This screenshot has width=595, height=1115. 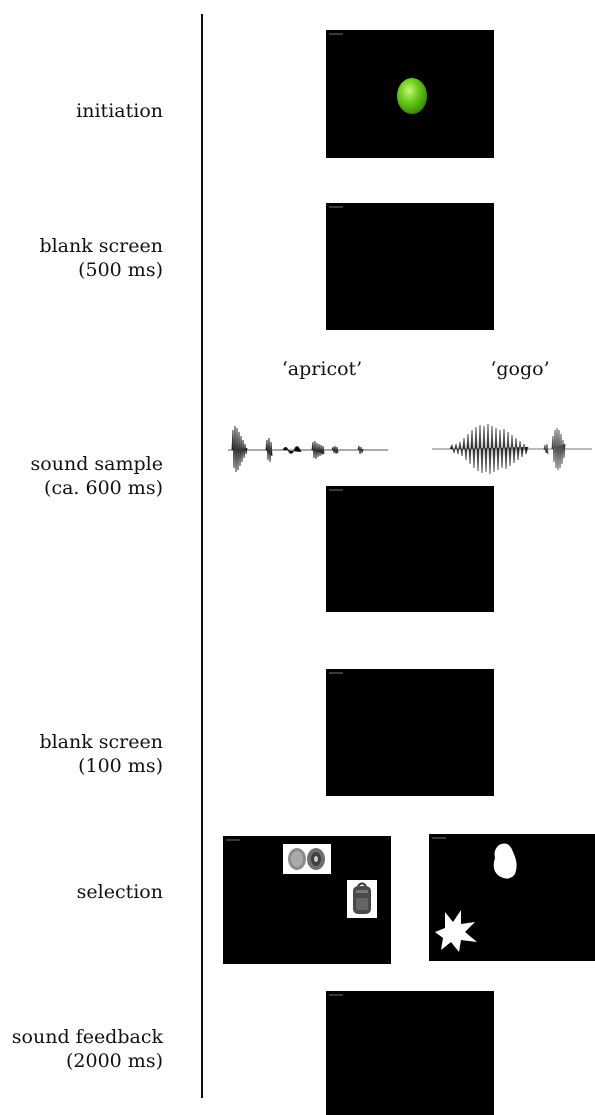 I want to click on waveform-apricot-icon, so click(x=308, y=449).